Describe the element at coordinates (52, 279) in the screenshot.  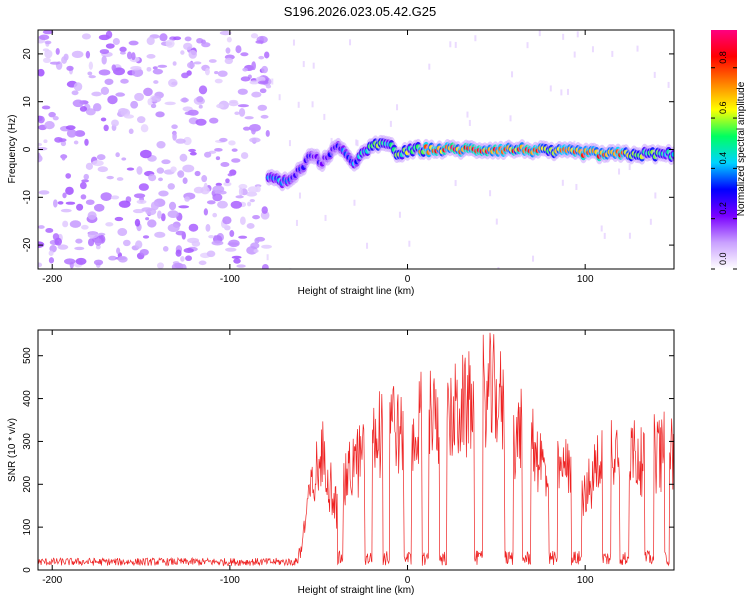
I see `spectrogram-xtick-label: -200` at that location.